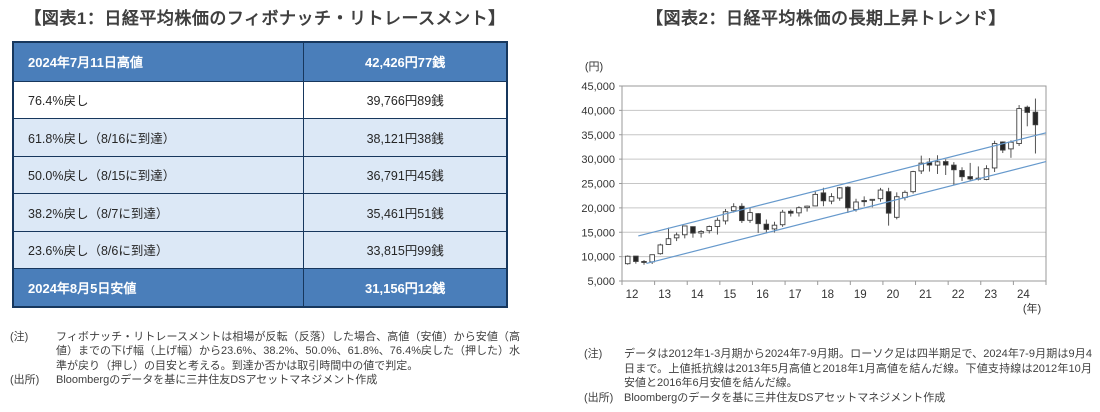 Image resolution: width=1100 pixels, height=412 pixels. Describe the element at coordinates (405, 251) in the screenshot. I see `row-value: 33,815円99銭` at that location.